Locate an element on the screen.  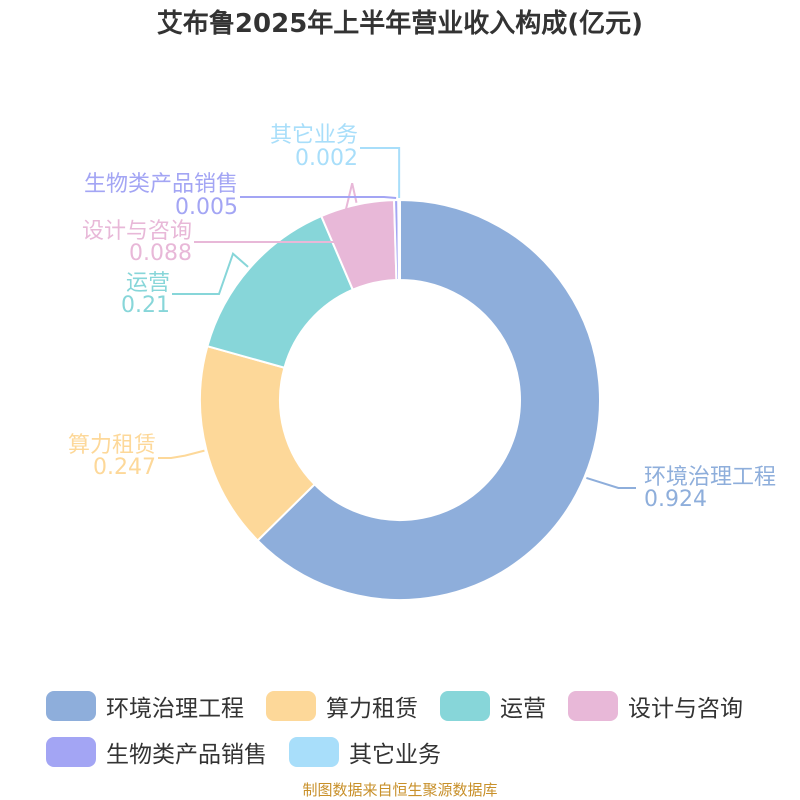
legend-item-other-business: 其它业务 is located at coordinates (365, 752).